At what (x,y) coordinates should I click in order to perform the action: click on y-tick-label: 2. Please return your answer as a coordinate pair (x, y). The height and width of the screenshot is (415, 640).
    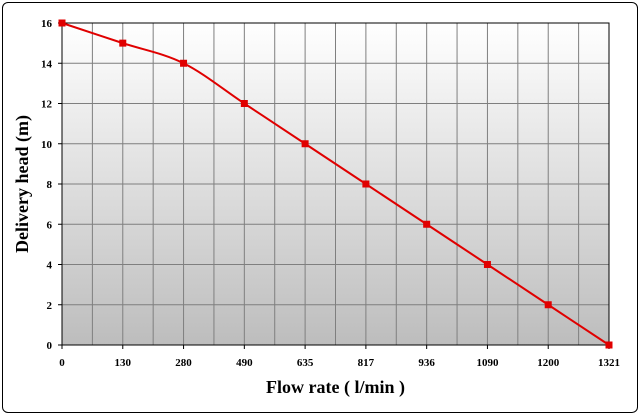
    Looking at the image, I should click on (50, 306).